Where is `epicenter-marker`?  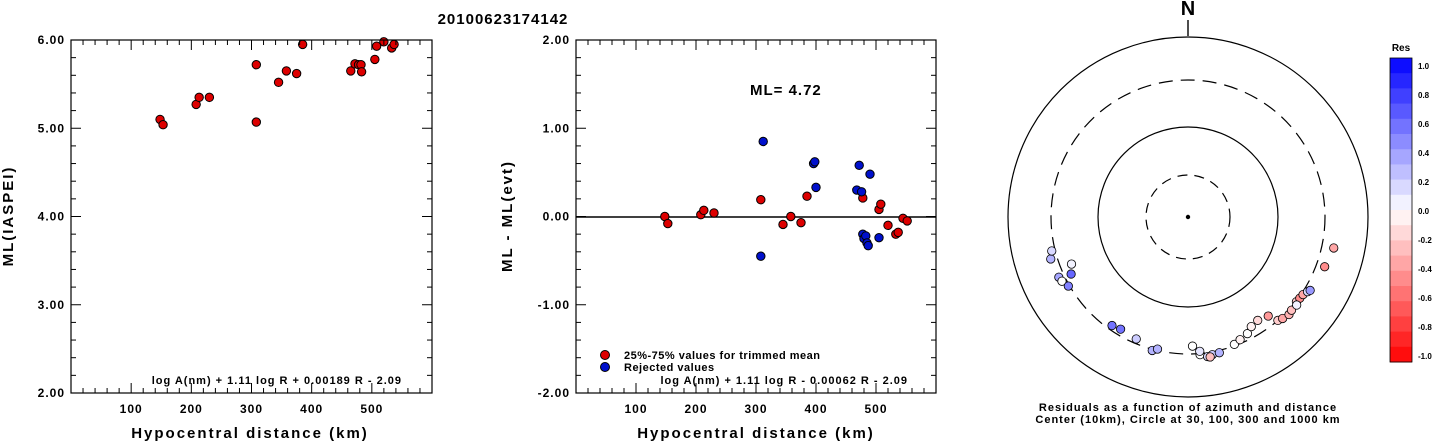 epicenter-marker is located at coordinates (1188, 217).